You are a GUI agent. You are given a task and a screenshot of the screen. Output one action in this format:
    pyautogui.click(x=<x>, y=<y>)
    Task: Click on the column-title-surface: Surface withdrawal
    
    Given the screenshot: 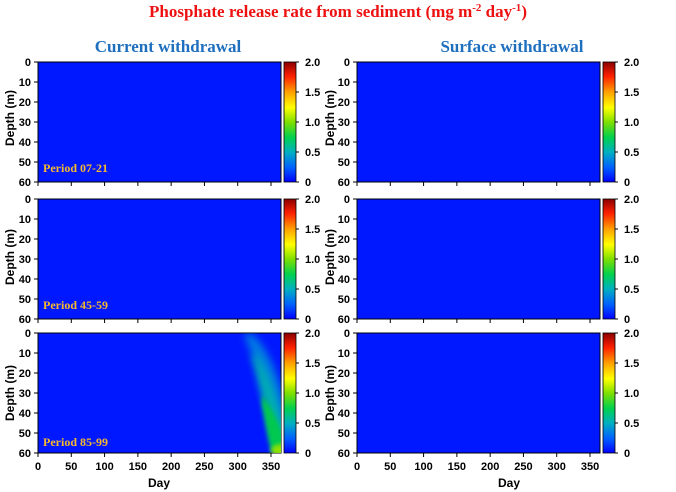 What is the action you would take?
    pyautogui.click(x=511, y=46)
    